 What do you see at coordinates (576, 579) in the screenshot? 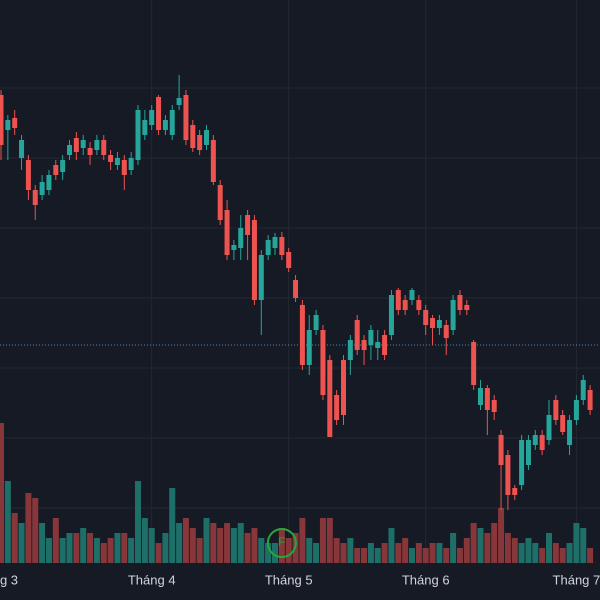
I see `x-tick-label: Tháng 7` at bounding box center [576, 579].